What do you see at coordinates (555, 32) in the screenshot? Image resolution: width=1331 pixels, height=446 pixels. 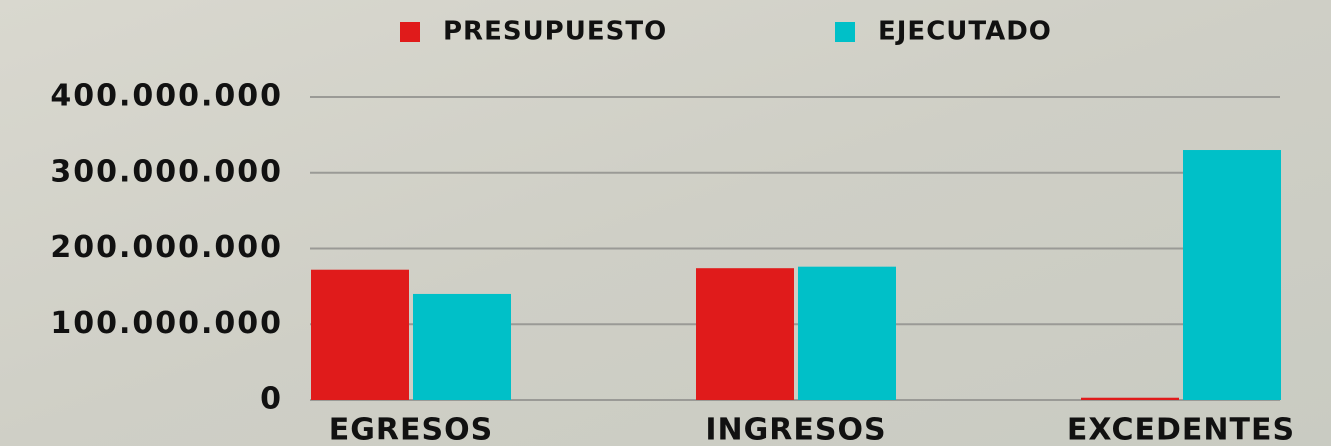 I see `legend-label: PRESUPUESTO` at bounding box center [555, 32].